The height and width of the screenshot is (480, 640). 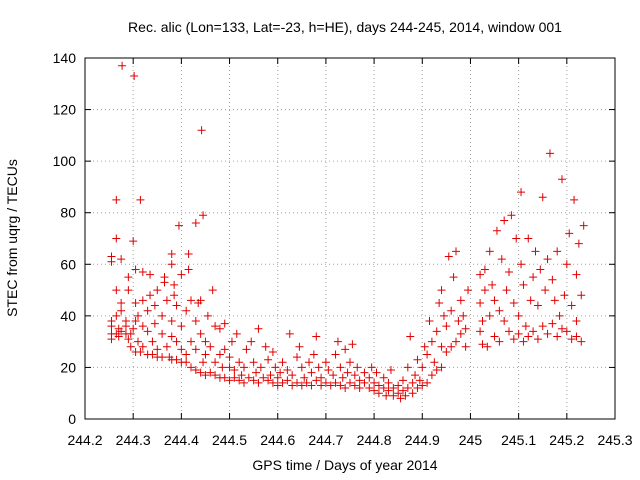 I want to click on x-tick-label: 244.7, so click(x=325, y=440).